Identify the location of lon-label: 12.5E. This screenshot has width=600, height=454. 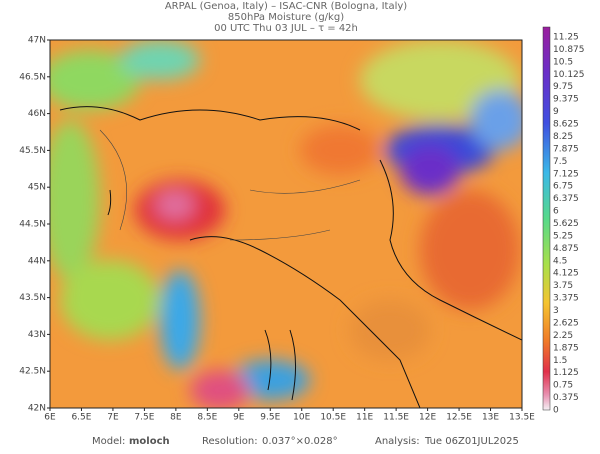
(459, 418).